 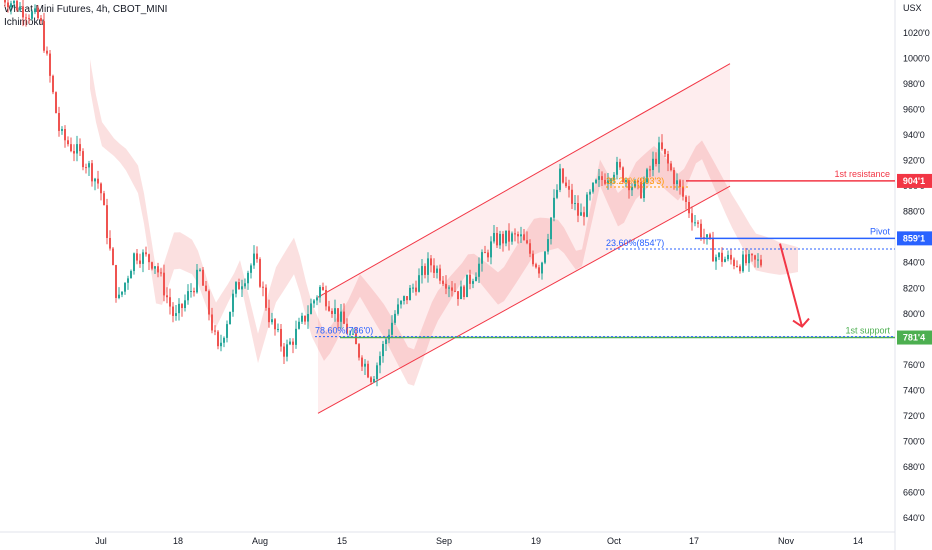 I want to click on x-tick-label: 19, so click(x=536, y=541).